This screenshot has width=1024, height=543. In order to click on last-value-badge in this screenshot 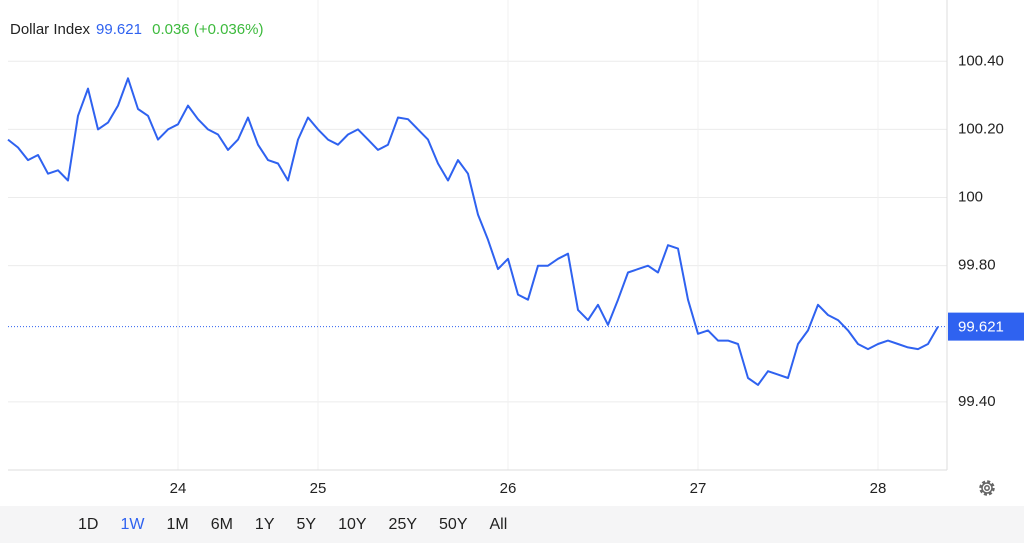, I will do `click(986, 326)`.